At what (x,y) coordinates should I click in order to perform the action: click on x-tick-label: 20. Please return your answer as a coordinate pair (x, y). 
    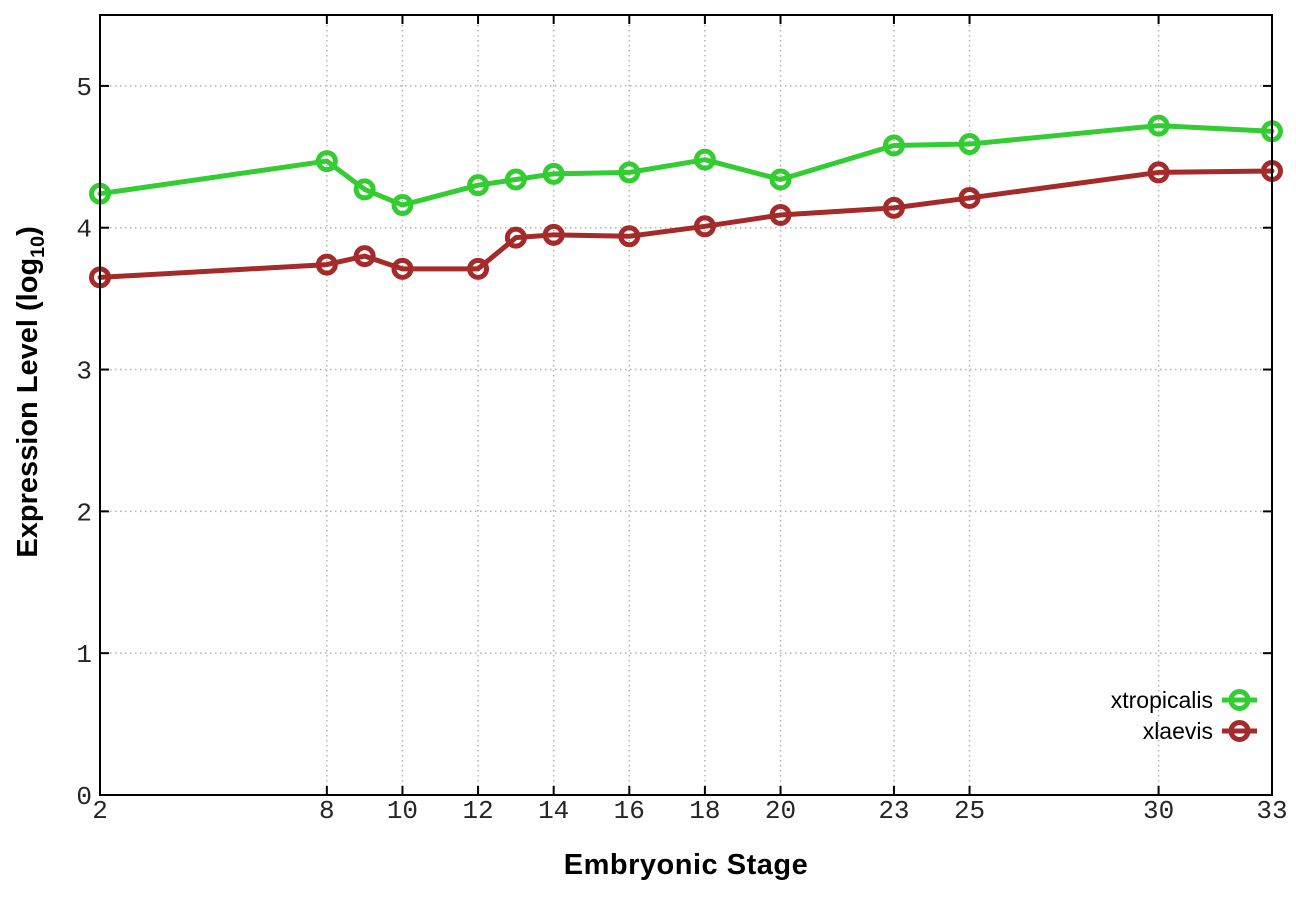
    Looking at the image, I should click on (780, 811).